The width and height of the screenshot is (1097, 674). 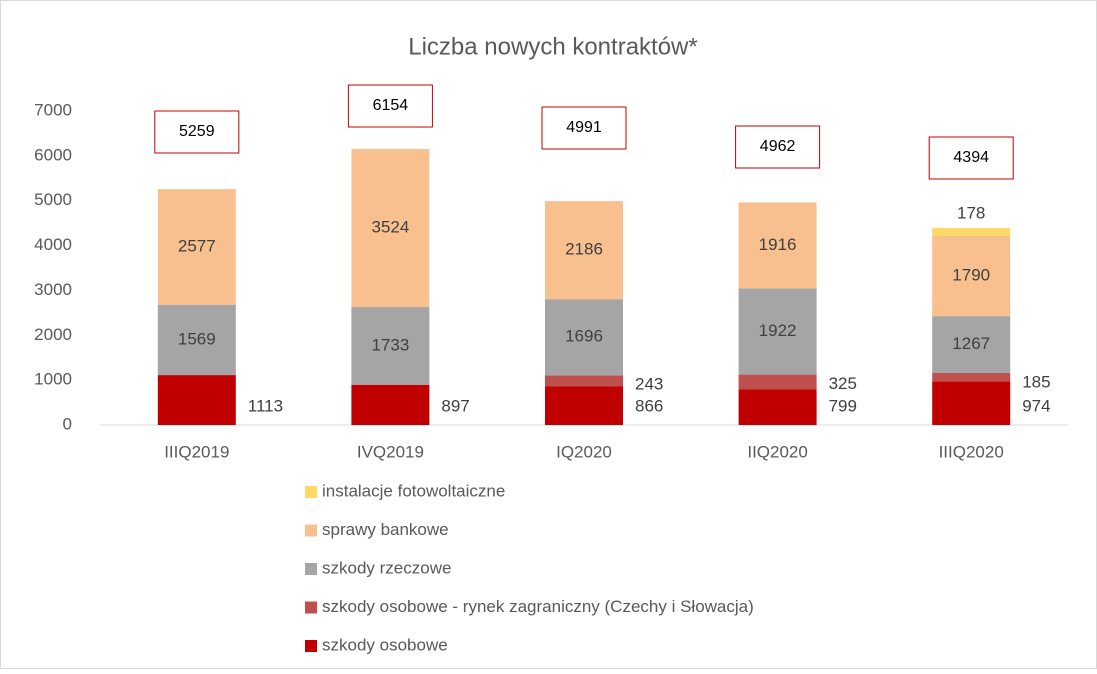 What do you see at coordinates (53, 109) in the screenshot?
I see `y-tick-label: 7000` at bounding box center [53, 109].